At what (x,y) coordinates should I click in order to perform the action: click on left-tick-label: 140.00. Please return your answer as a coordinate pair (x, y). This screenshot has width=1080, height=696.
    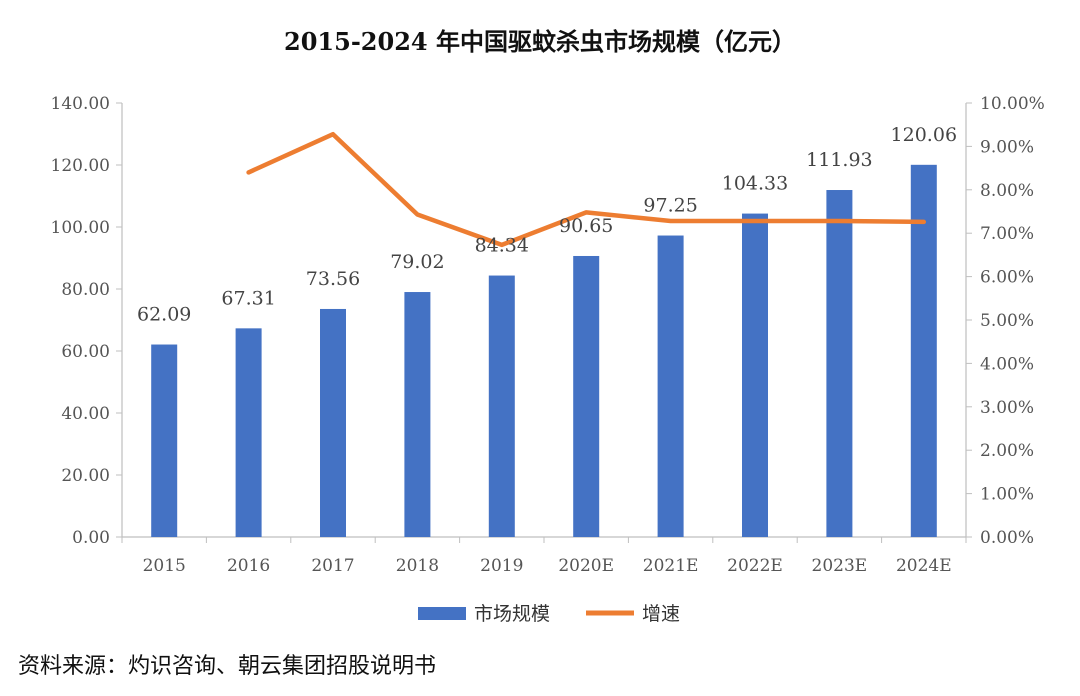
    Looking at the image, I should click on (80, 104).